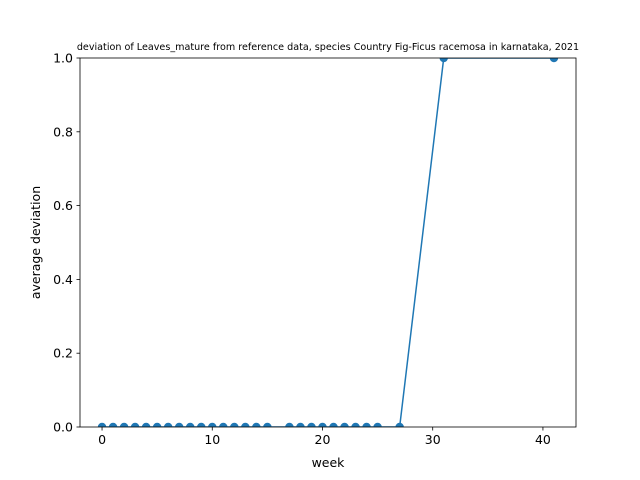 The height and width of the screenshot is (480, 640). Describe the element at coordinates (35, 242) in the screenshot. I see `y-axis-label: average deviation` at that location.